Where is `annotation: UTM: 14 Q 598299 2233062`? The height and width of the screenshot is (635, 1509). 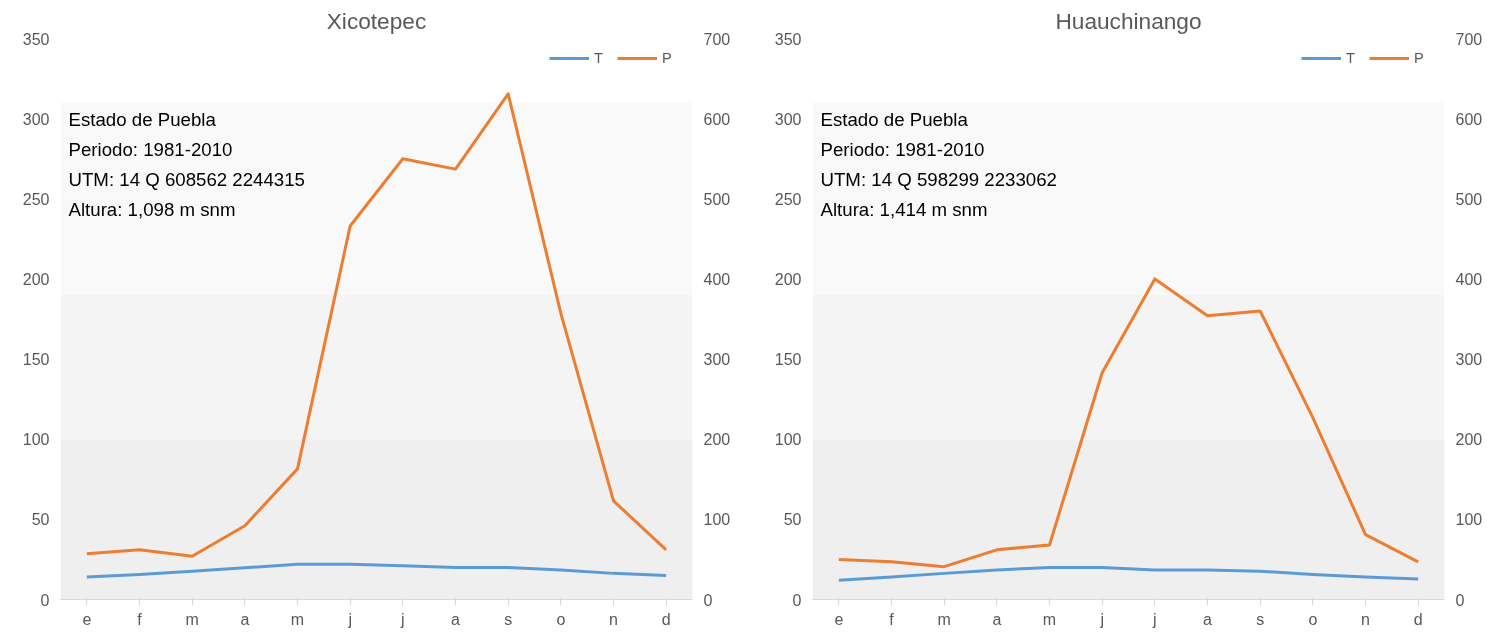
annotation: UTM: 14 Q 598299 2233062 is located at coordinates (938, 179).